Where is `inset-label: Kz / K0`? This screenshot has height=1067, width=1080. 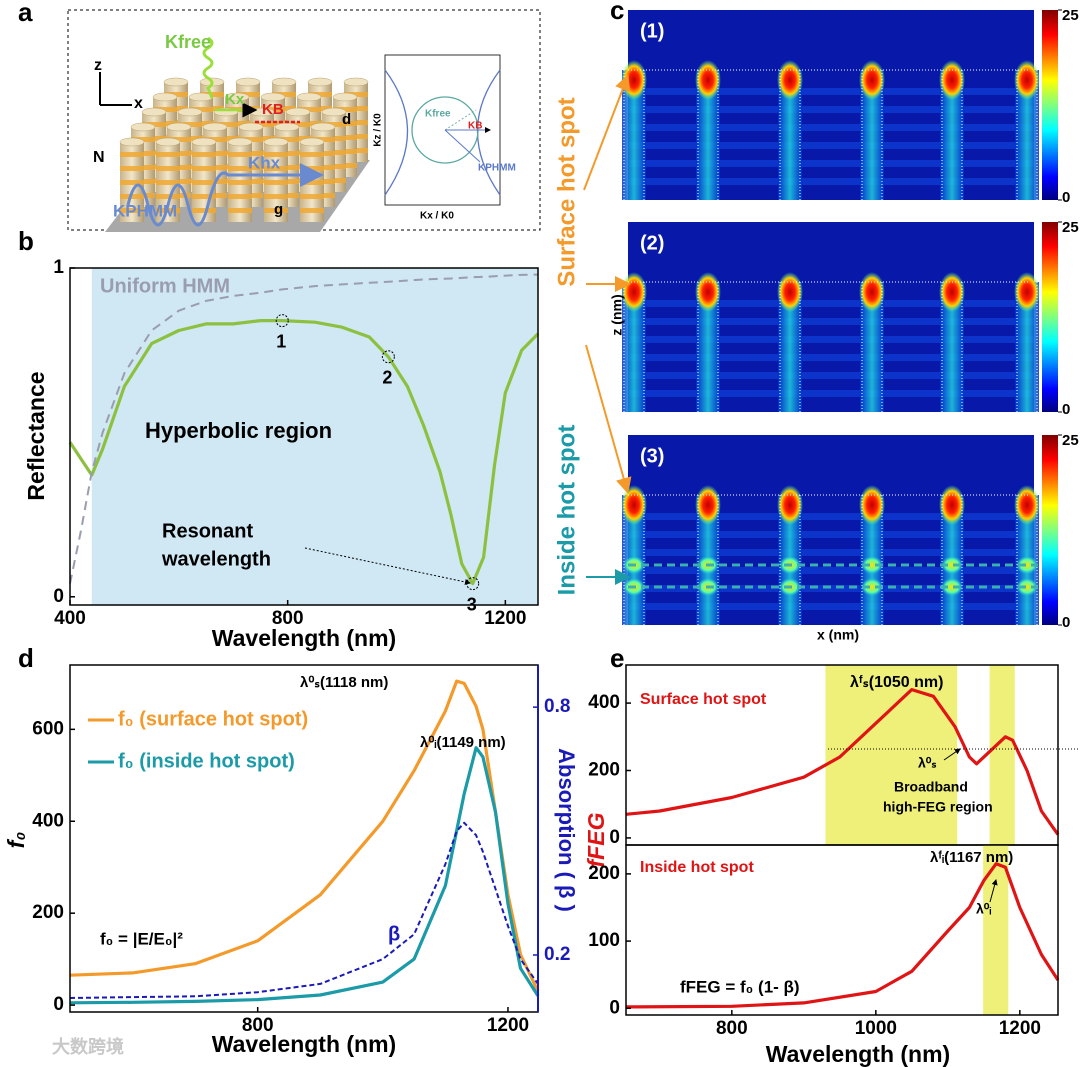 inset-label: Kz / K0 is located at coordinates (378, 130).